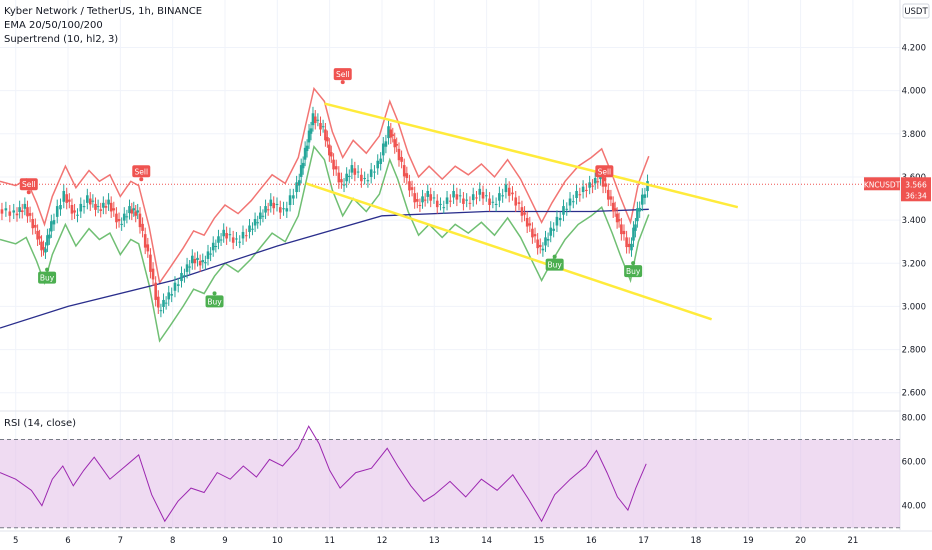  What do you see at coordinates (61, 39) in the screenshot?
I see `supertrend-legend: Supertrend (10, hl2, 3)` at bounding box center [61, 39].